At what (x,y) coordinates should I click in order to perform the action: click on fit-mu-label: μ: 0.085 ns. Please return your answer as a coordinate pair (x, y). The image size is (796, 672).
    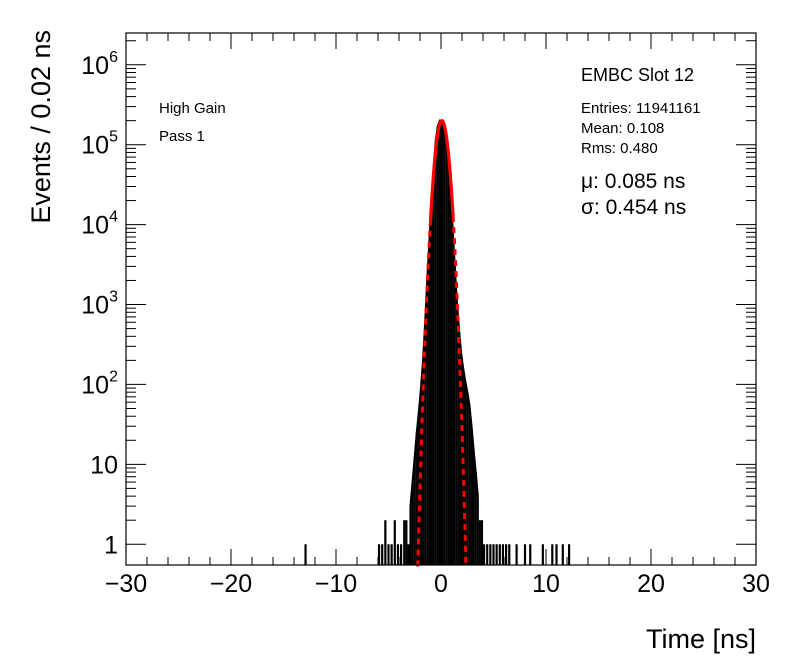
    Looking at the image, I should click on (633, 181).